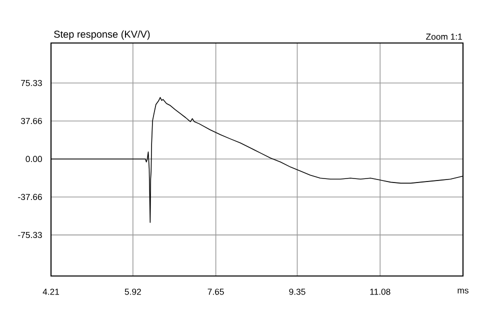  I want to click on y-tick-label: -37.66, so click(30, 197).